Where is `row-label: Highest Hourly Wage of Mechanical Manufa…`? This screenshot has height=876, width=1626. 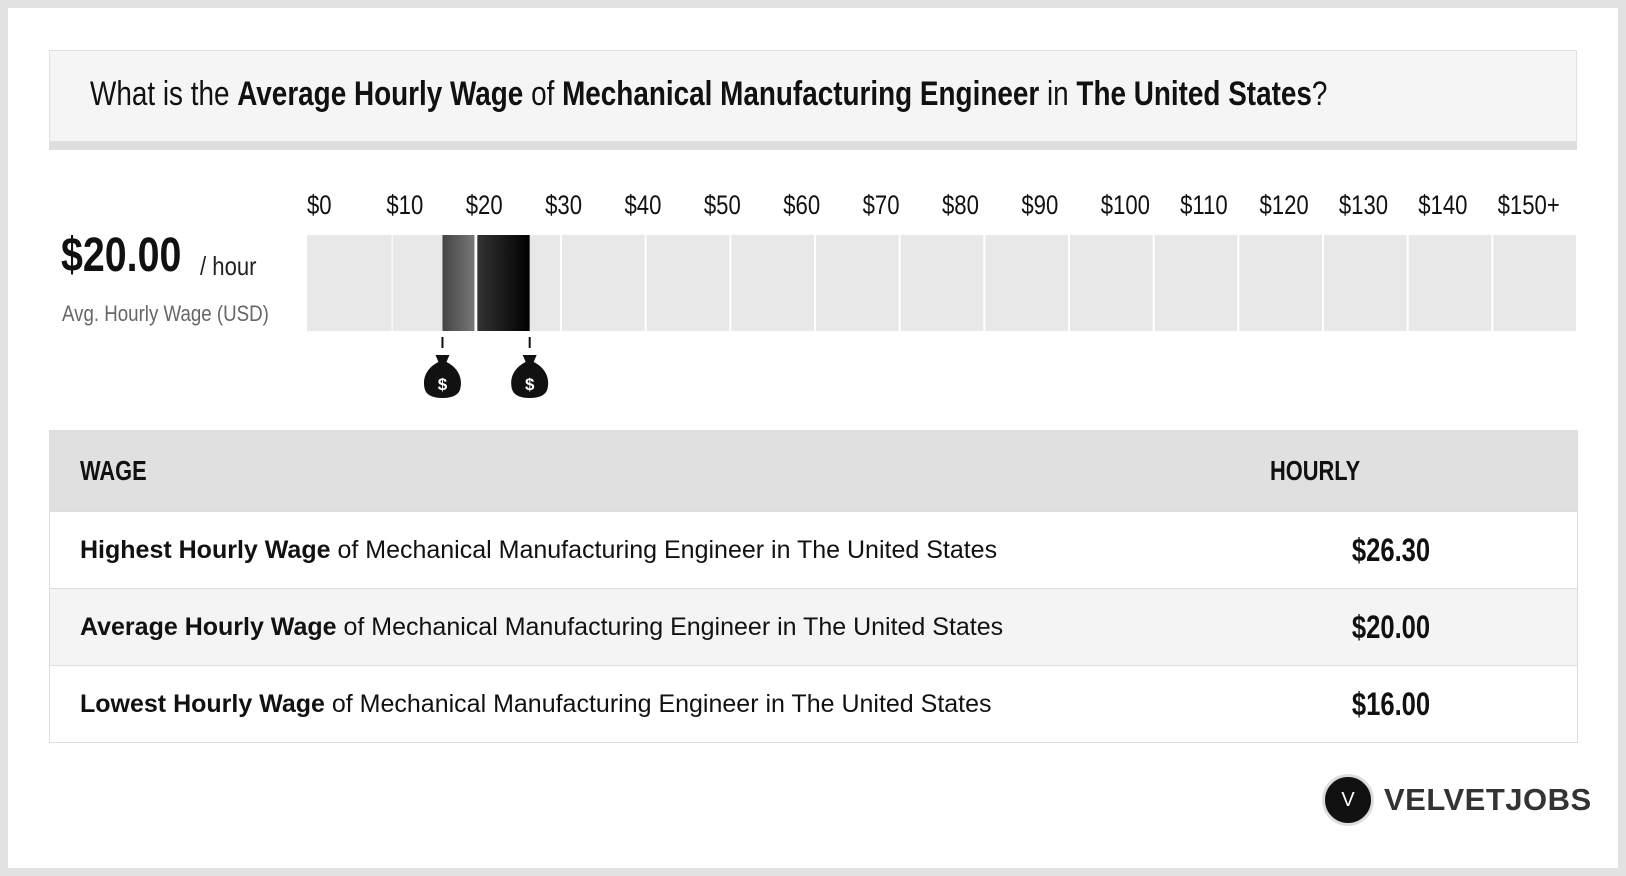
row-label: Highest Hourly Wage of Mechanical Manufa… is located at coordinates (538, 550).